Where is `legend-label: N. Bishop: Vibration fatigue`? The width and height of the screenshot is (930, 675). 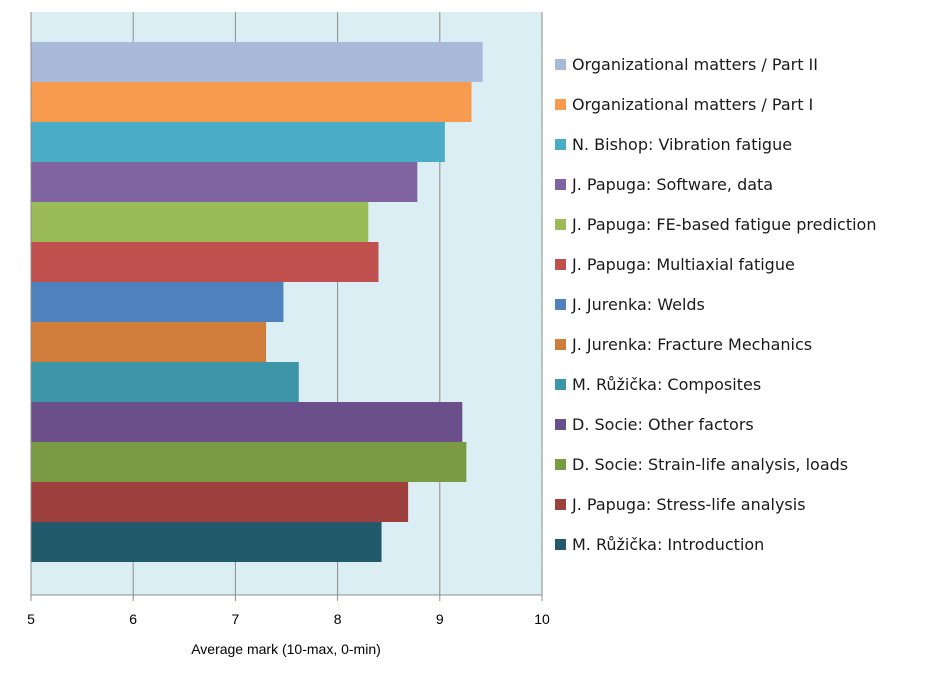 legend-label: N. Bishop: Vibration fatigue is located at coordinates (682, 144).